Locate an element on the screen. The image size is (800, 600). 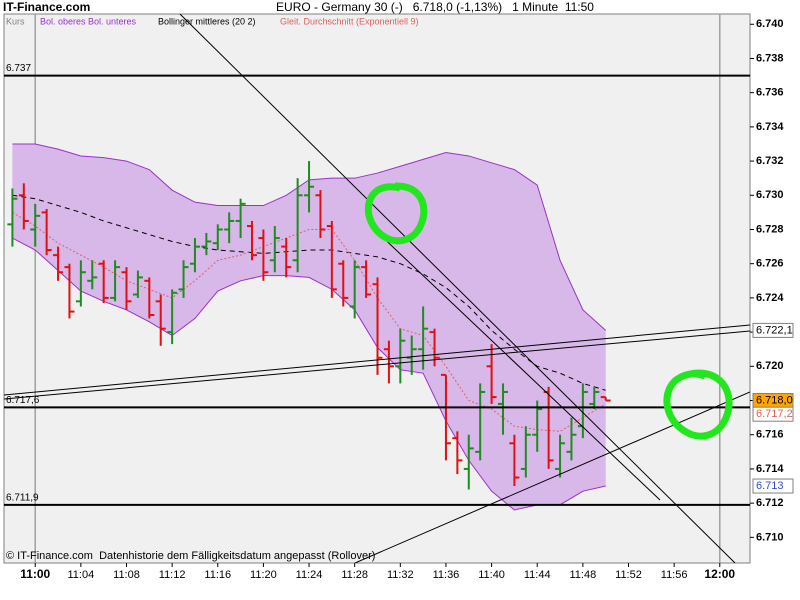
y-tick-label: 6.724 is located at coordinates (770, 298).